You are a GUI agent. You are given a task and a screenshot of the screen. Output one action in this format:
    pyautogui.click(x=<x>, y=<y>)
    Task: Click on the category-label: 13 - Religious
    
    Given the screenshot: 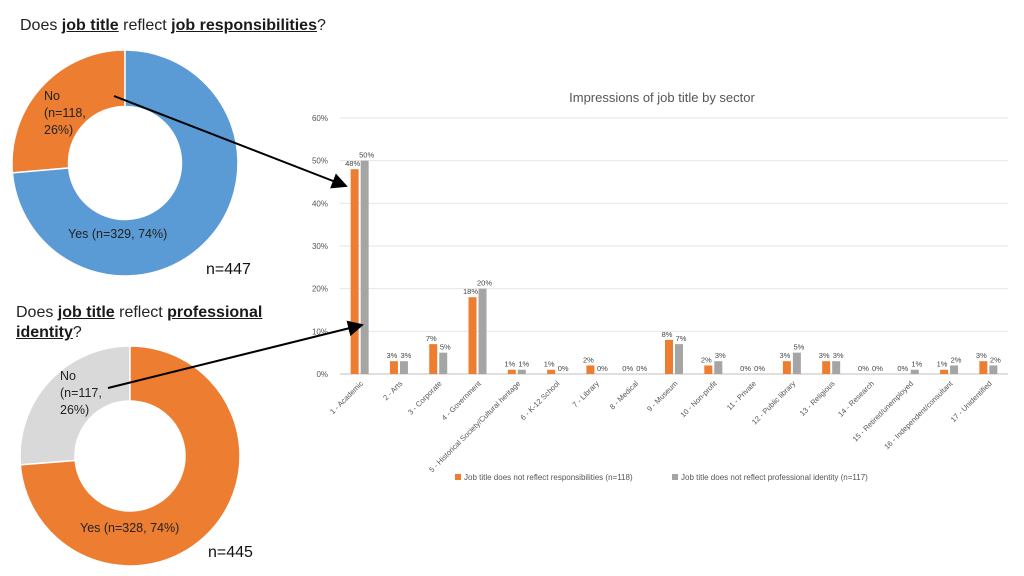 What is the action you would take?
    pyautogui.click(x=817, y=398)
    